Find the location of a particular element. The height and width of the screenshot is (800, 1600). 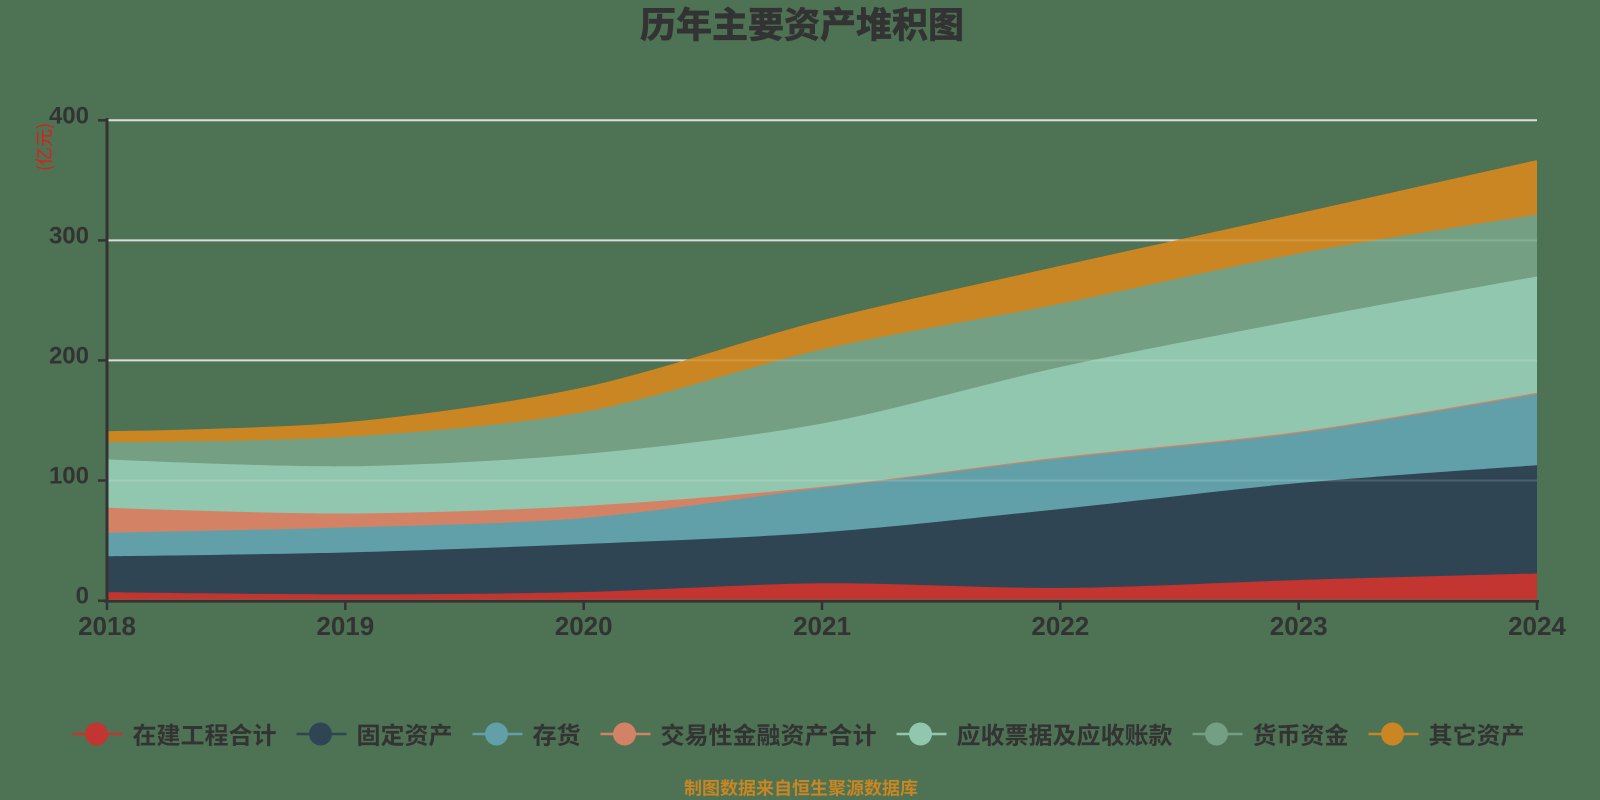

svg-text: 2021 is located at coordinates (822, 626).